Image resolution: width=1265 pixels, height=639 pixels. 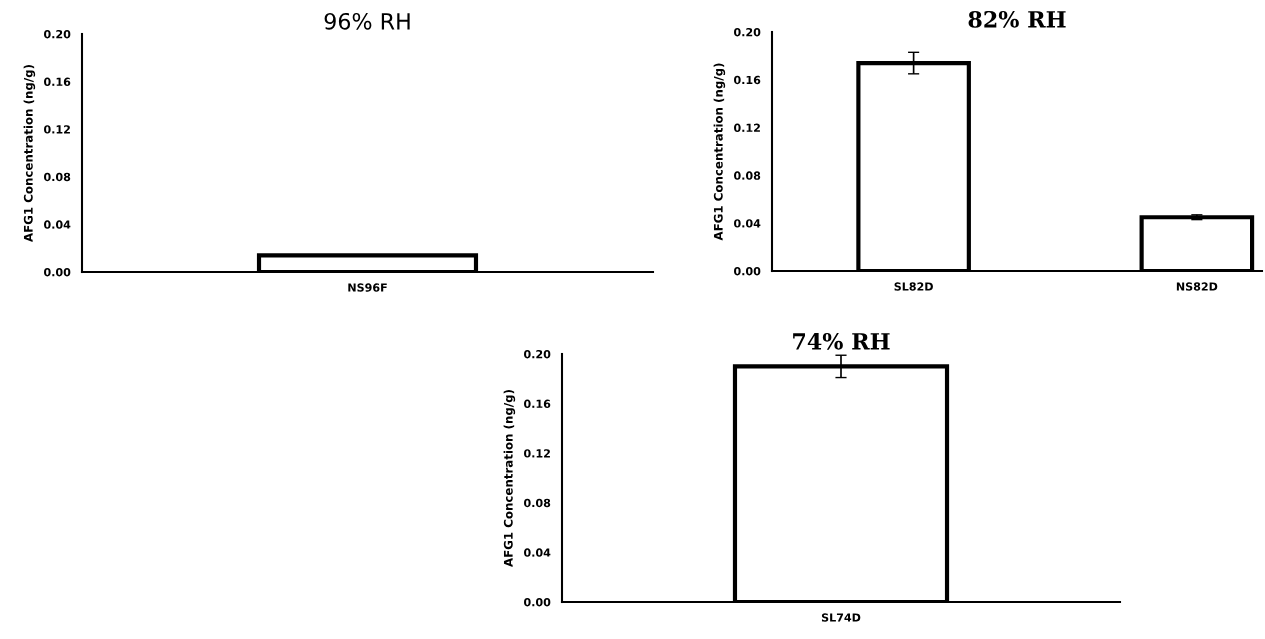 I want to click on chart-title: 82% RH, so click(x=1017, y=19).